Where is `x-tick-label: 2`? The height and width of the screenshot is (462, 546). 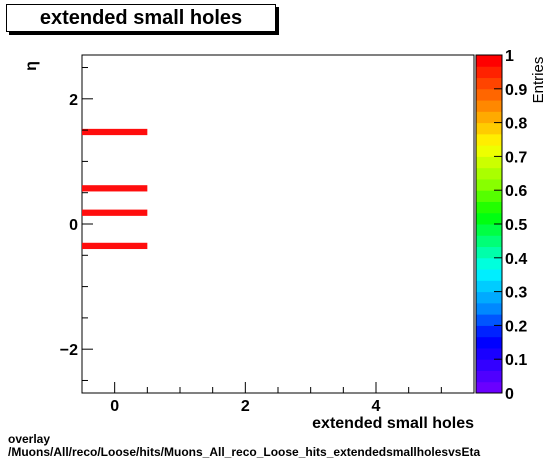 x-tick-label: 2 is located at coordinates (245, 406).